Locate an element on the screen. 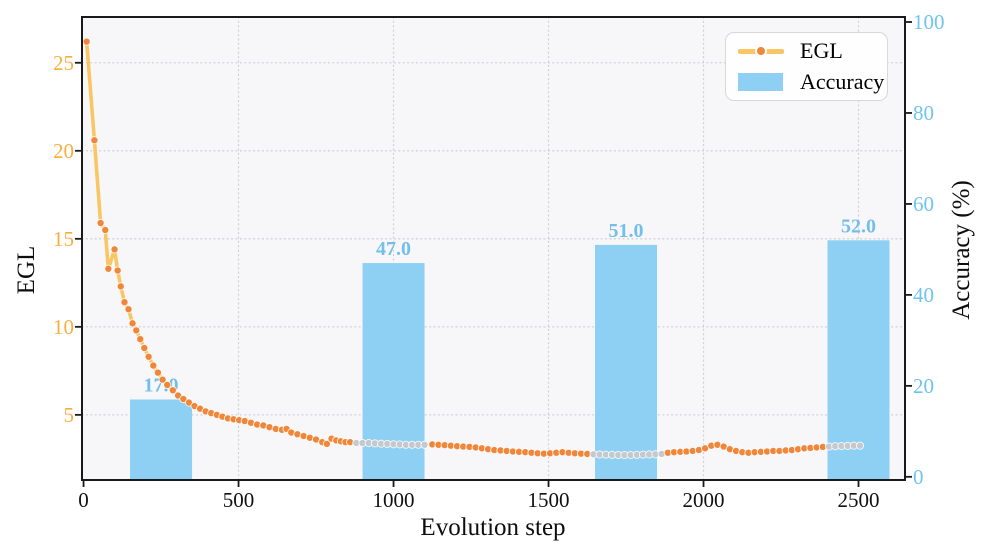 The image size is (996, 560). y-left-tick-label: 25 is located at coordinates (63, 62).